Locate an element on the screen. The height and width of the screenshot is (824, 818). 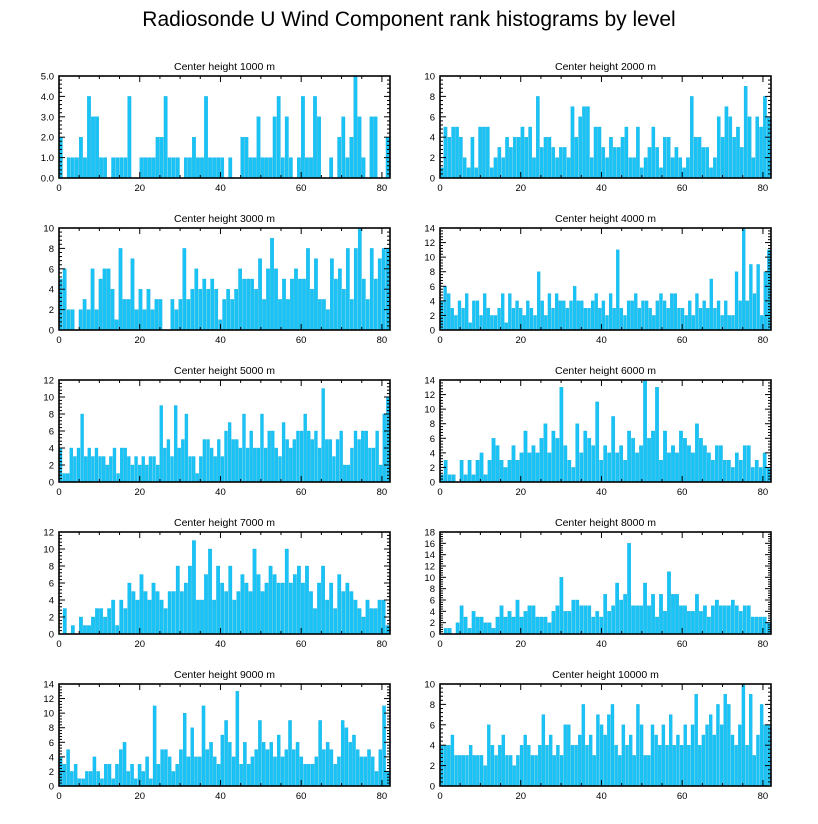
y-tick-label: 10 is located at coordinates (48, 714).